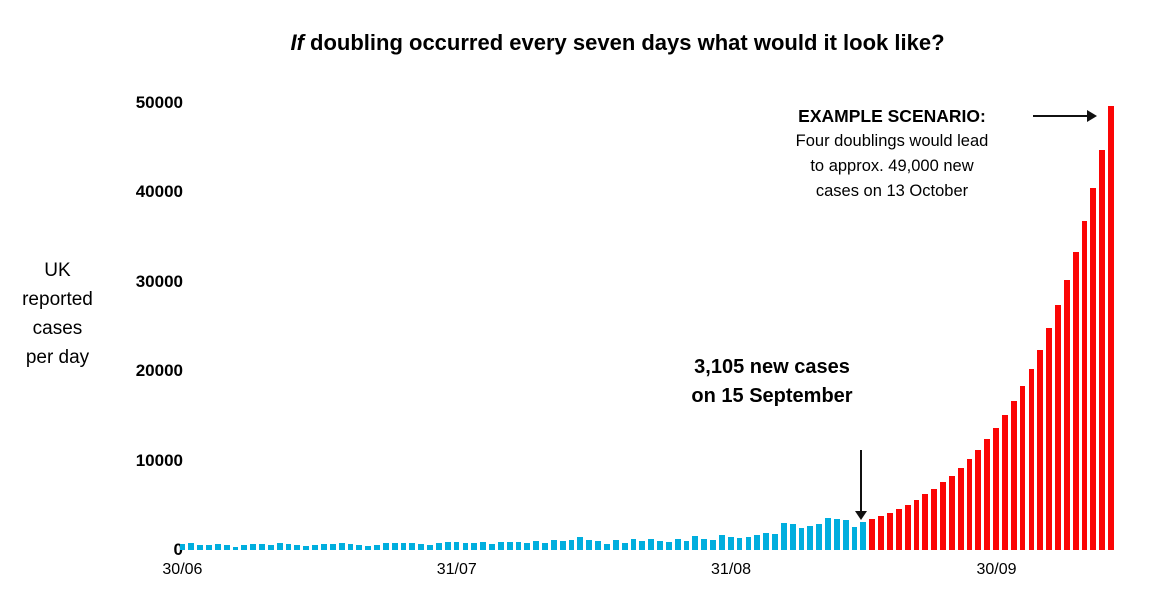 Image resolution: width=1159 pixels, height=593 pixels. I want to click on y-tick-label: 20000, so click(159, 371).